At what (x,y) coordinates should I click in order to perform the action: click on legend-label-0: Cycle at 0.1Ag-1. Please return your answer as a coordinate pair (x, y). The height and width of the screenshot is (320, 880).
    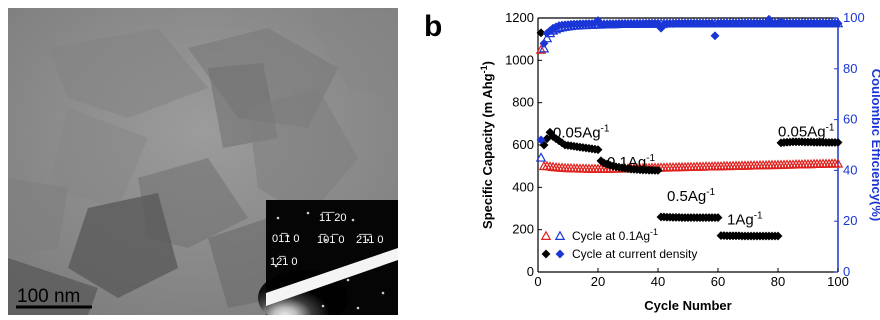
    Looking at the image, I should click on (615, 235).